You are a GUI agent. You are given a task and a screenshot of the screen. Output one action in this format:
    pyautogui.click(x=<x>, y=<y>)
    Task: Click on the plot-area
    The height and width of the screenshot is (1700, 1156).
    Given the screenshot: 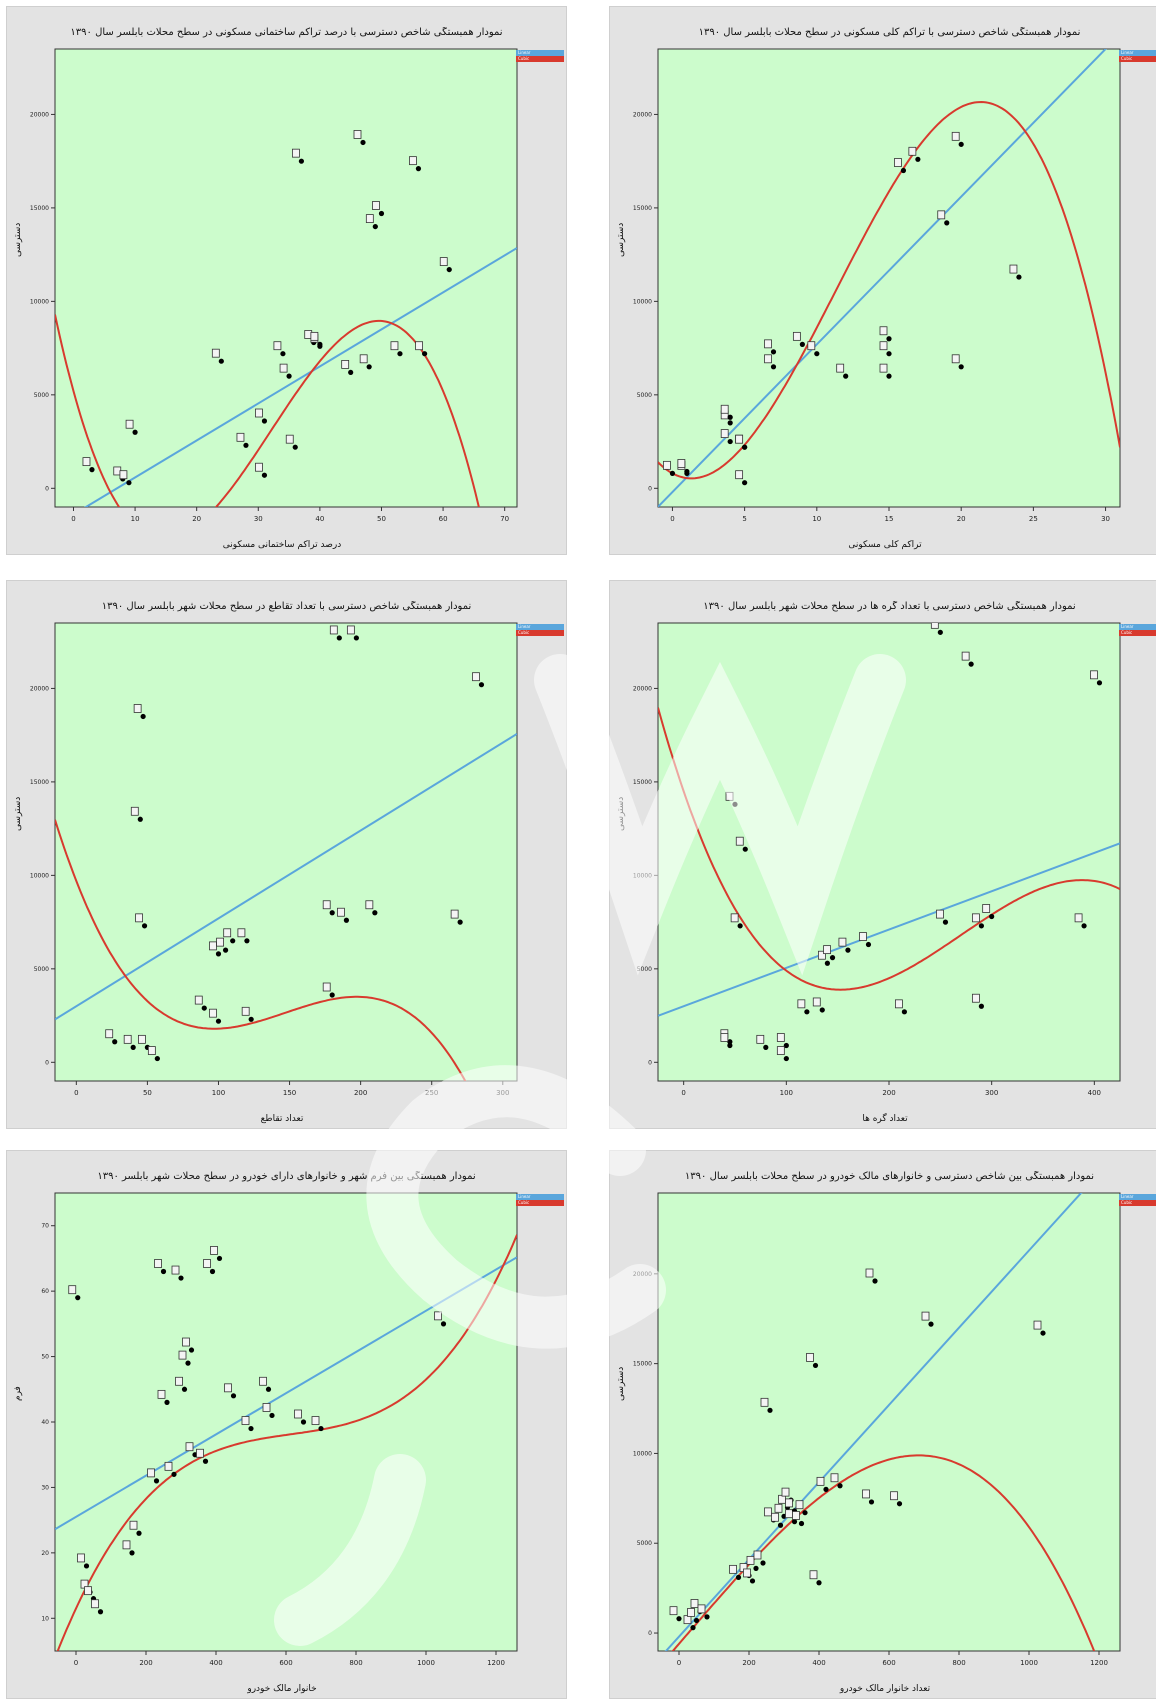 What is the action you would take?
    pyautogui.click(x=286, y=852)
    